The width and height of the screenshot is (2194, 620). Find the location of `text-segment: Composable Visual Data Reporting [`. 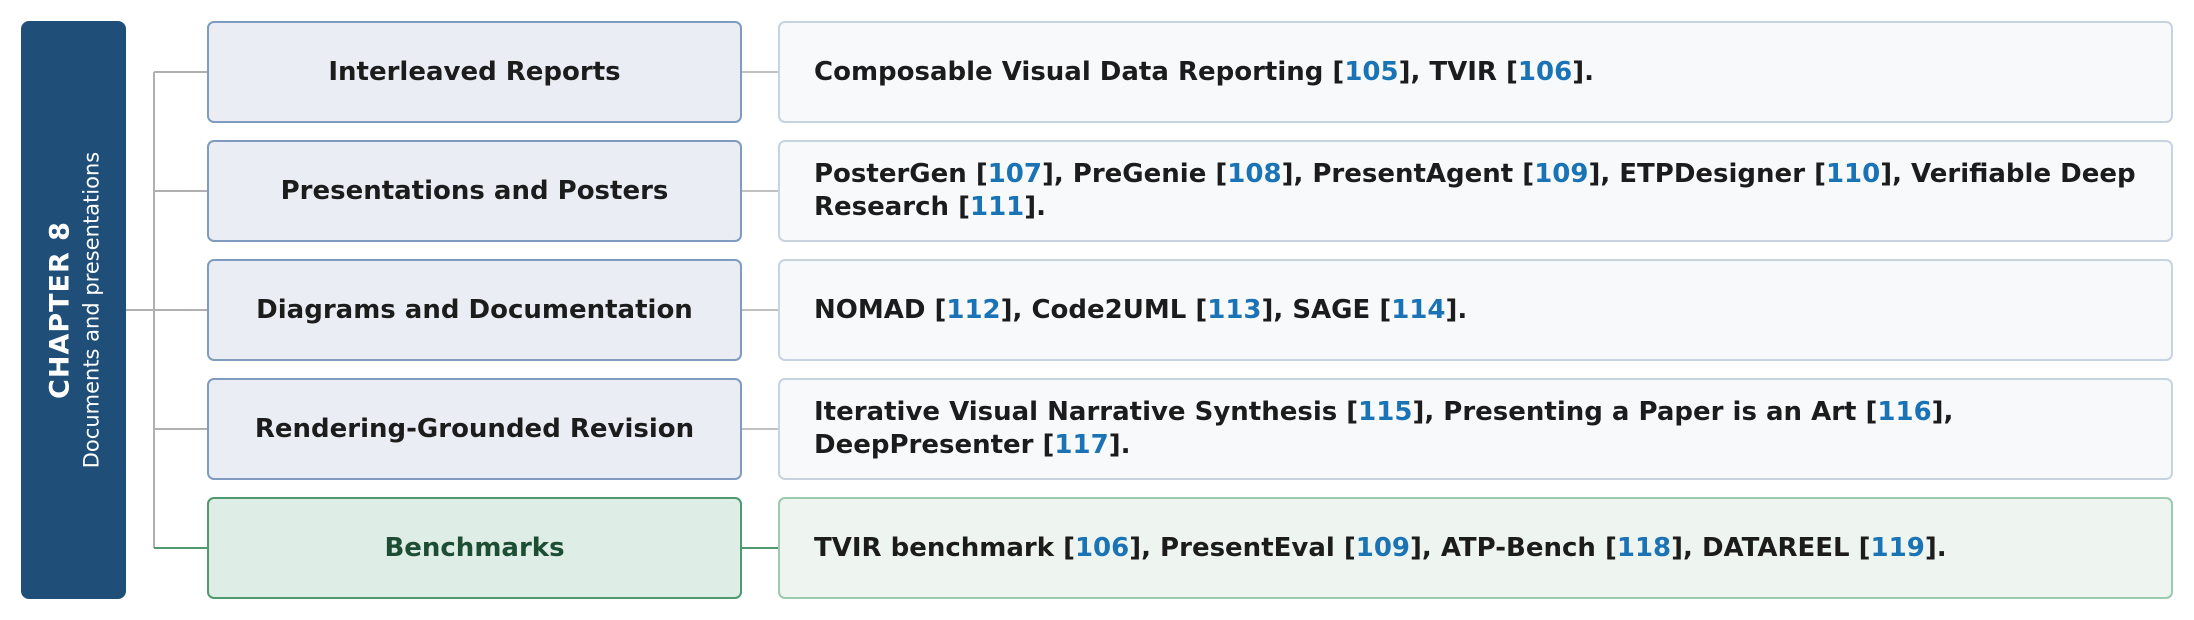

text-segment: Composable Visual Data Reporting [ is located at coordinates (1079, 71).